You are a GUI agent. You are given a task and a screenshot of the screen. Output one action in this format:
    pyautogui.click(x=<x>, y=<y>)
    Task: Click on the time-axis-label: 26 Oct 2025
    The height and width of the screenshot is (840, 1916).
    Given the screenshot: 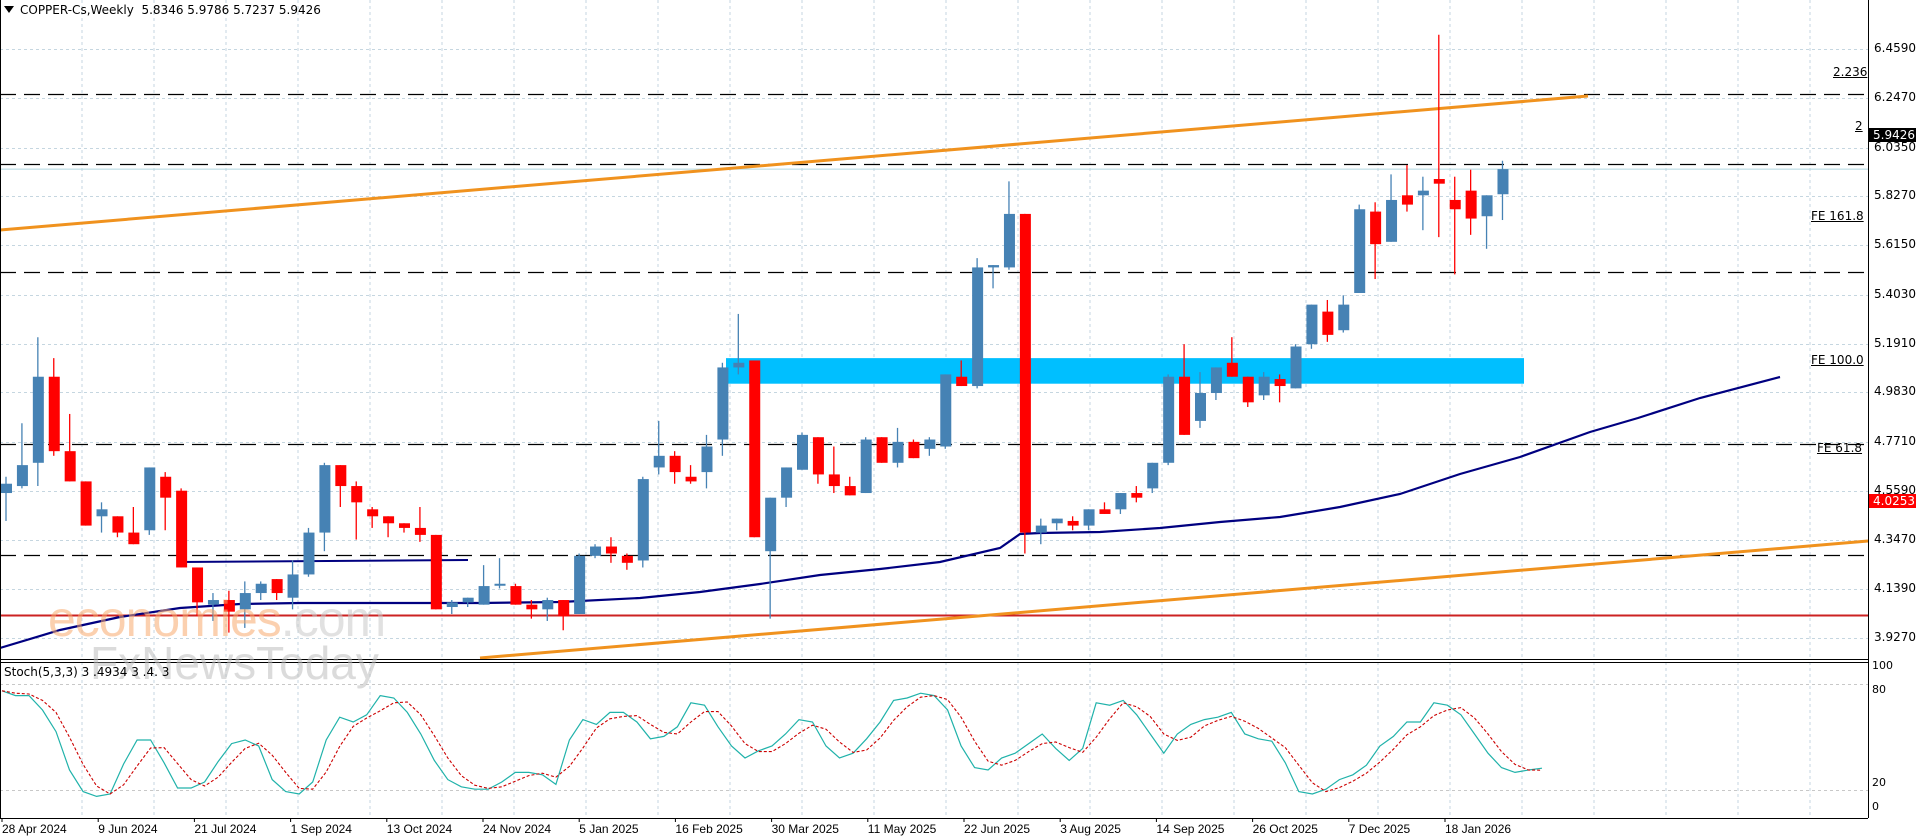 What is the action you would take?
    pyautogui.click(x=1285, y=829)
    